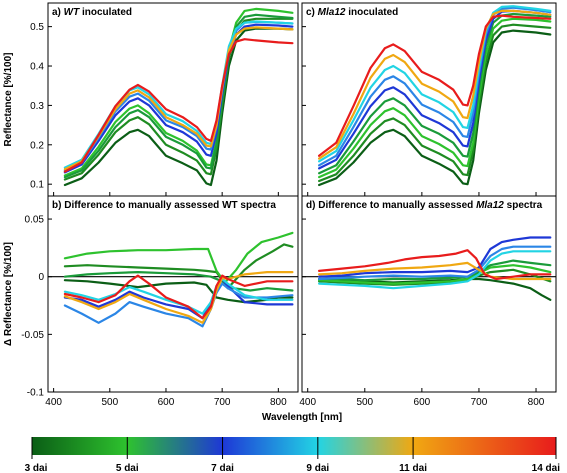 The height and width of the screenshot is (473, 567). What do you see at coordinates (536, 402) in the screenshot?
I see `panel-d-xtick-label: 800` at bounding box center [536, 402].